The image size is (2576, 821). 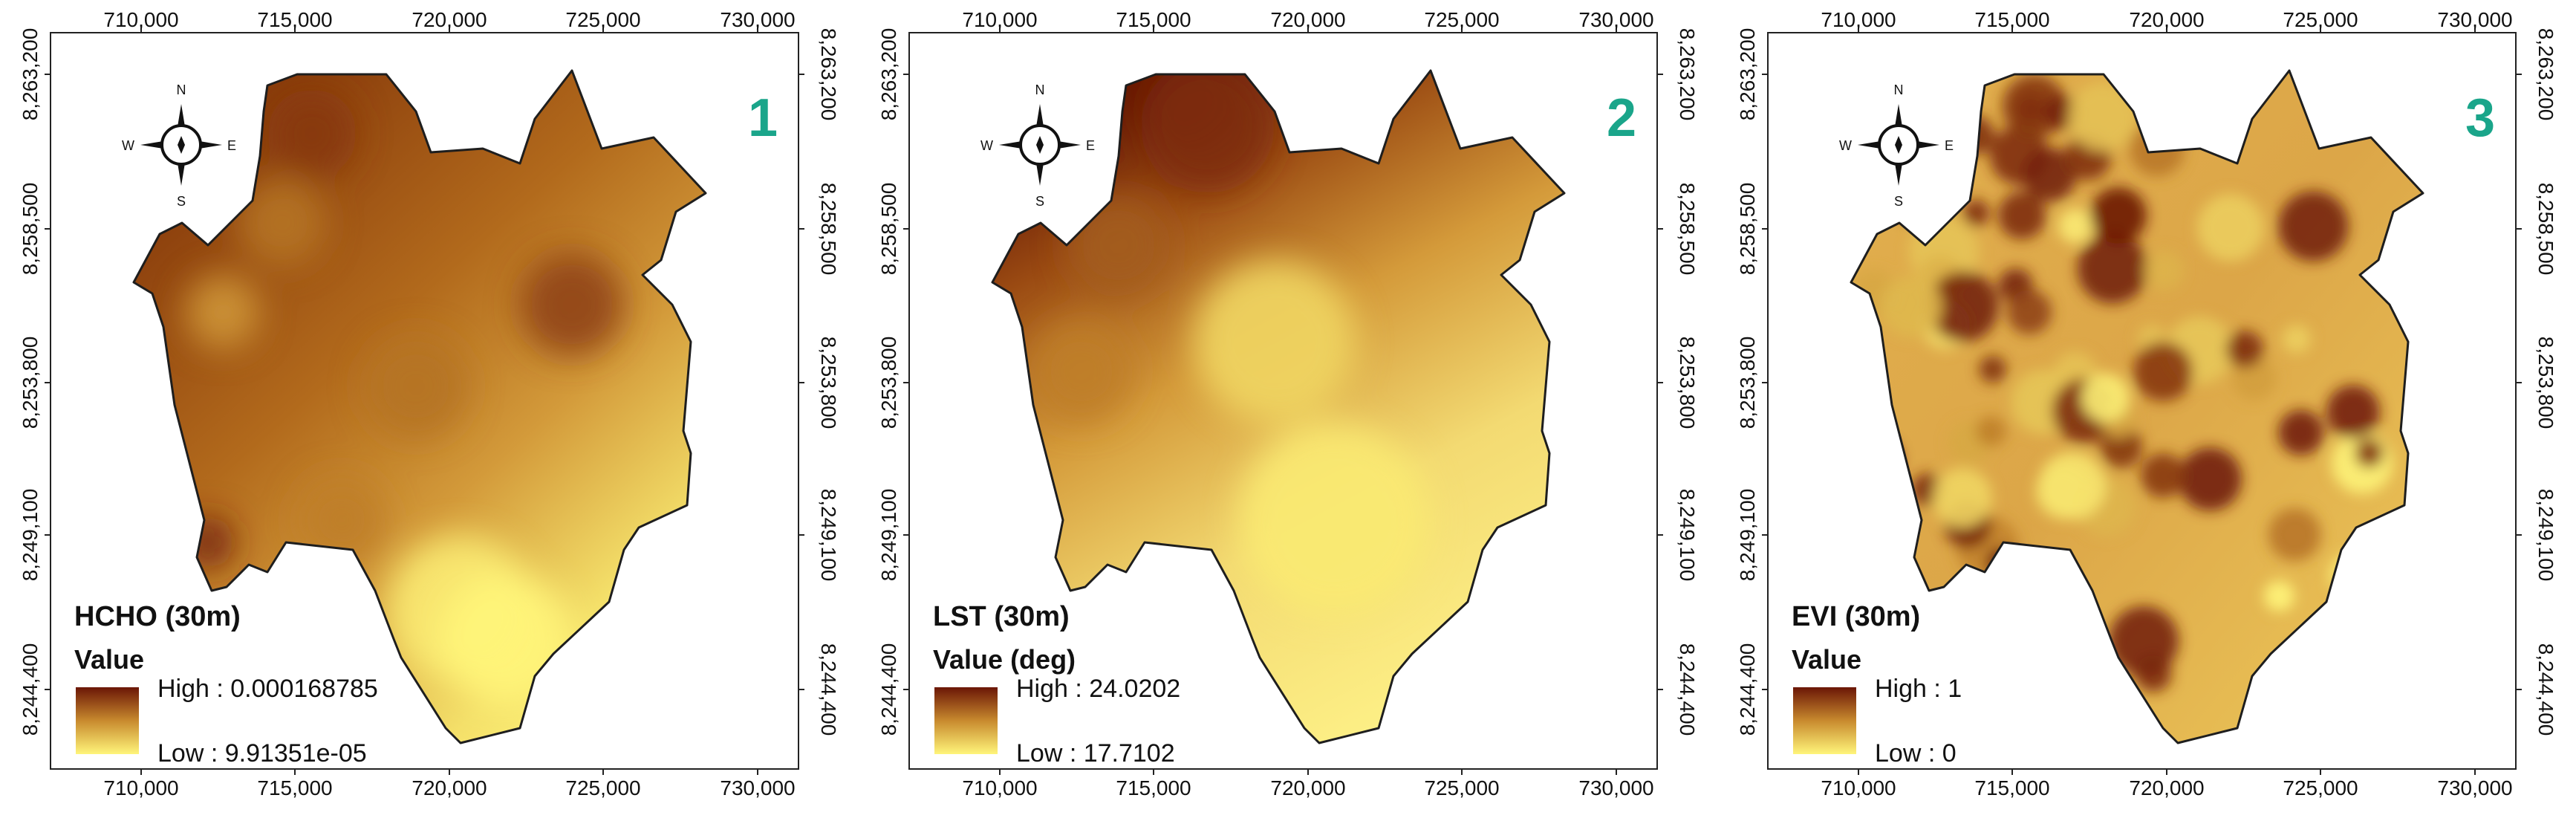 What do you see at coordinates (262, 753) in the screenshot?
I see `legend-low-label: Low : 9.91351e-05` at bounding box center [262, 753].